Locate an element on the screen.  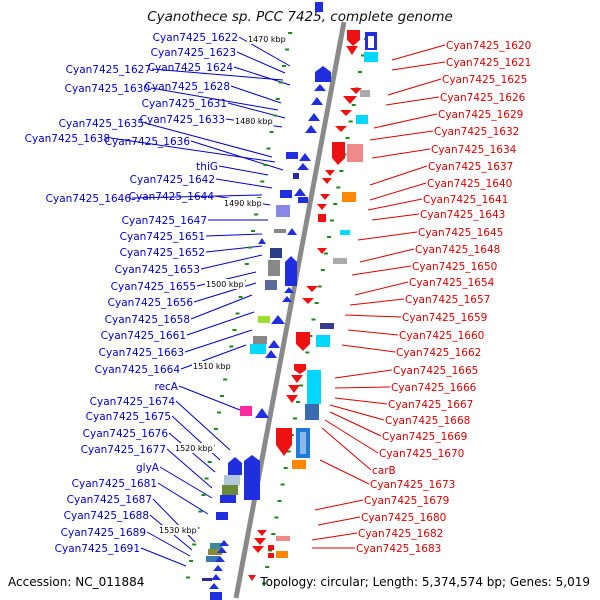
right-gene-label: Cyan7425_1641 is located at coordinates (465, 200).